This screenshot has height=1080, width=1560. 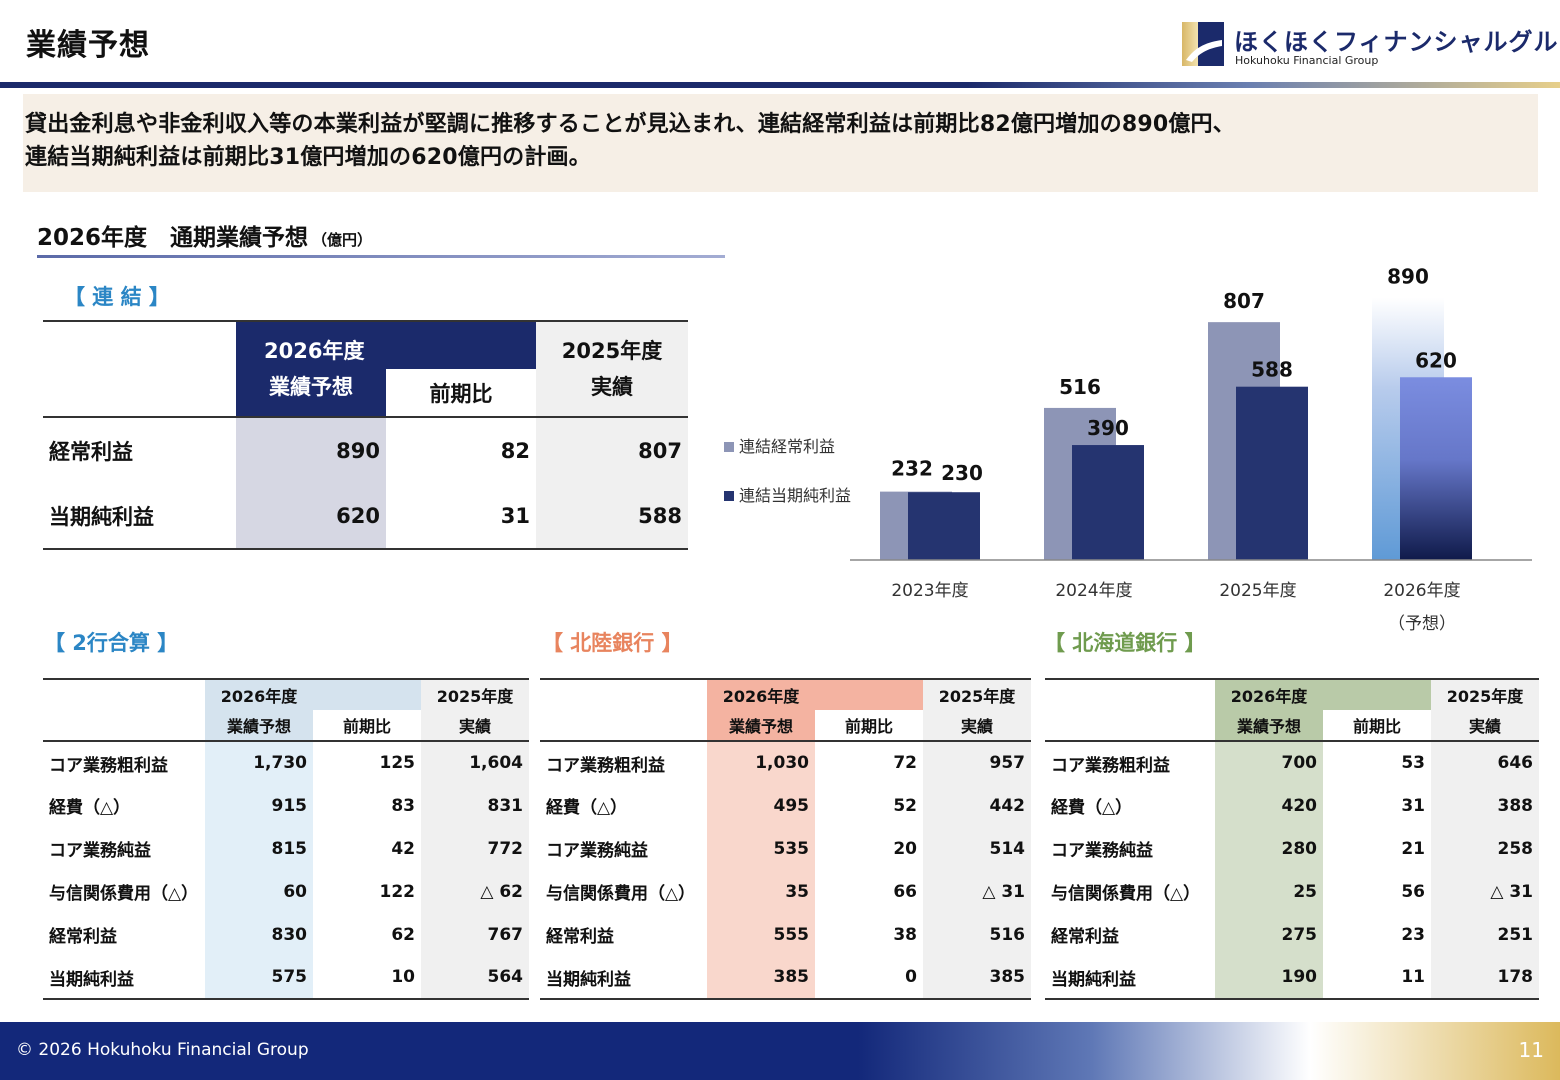 What do you see at coordinates (1413, 891) in the screenshot?
I see `hokkaido-yoy-value: 56` at bounding box center [1413, 891].